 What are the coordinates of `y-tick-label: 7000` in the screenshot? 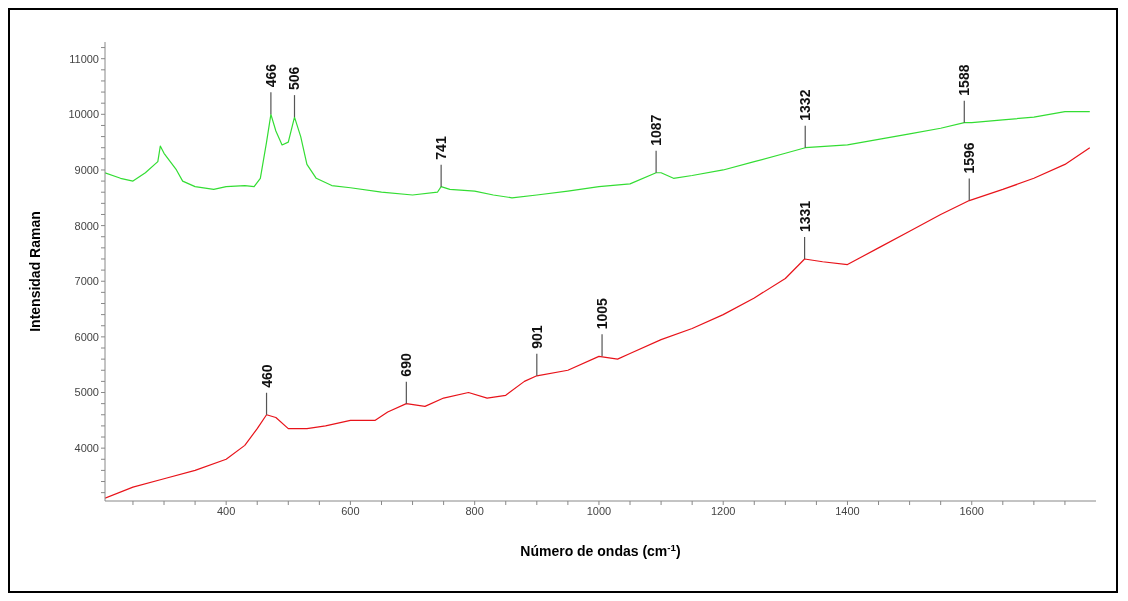 It's located at (86, 281).